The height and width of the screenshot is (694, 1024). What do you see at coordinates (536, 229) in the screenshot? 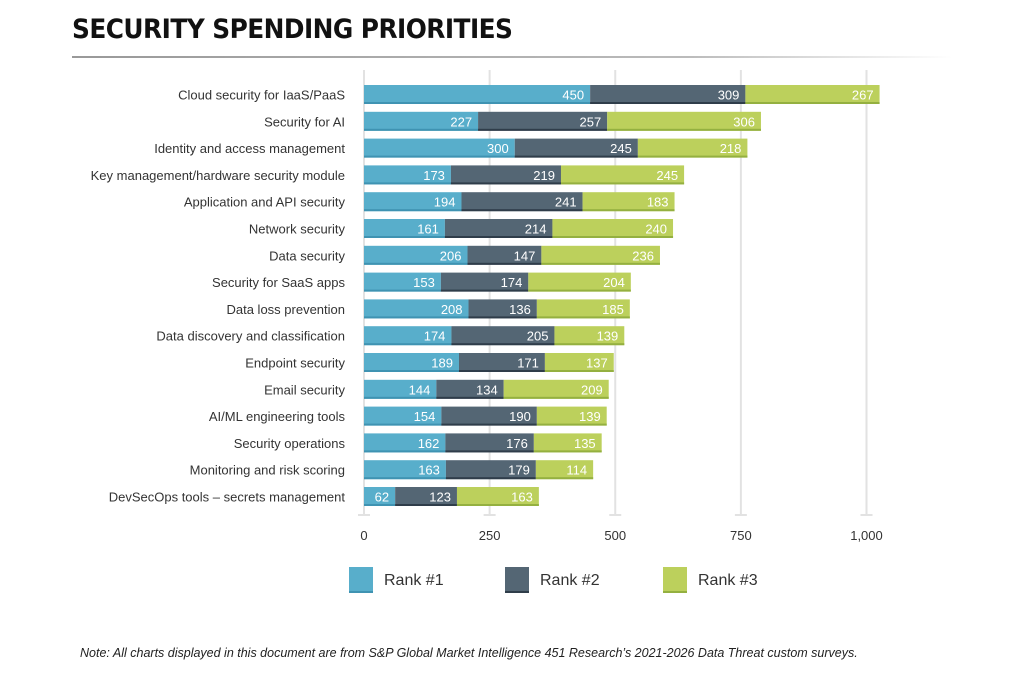
I see `value-label: 214` at bounding box center [536, 229].